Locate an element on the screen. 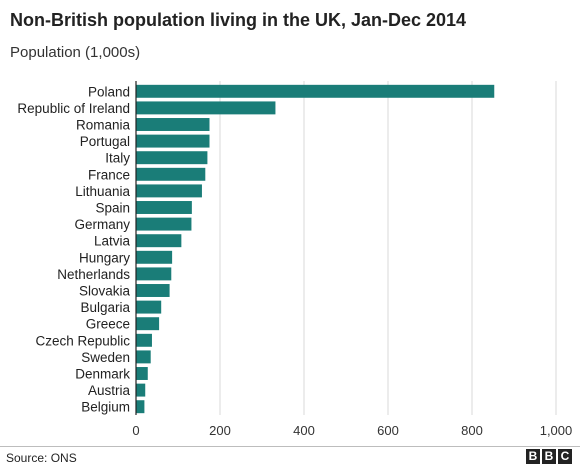  category-label: Greece is located at coordinates (108, 324).